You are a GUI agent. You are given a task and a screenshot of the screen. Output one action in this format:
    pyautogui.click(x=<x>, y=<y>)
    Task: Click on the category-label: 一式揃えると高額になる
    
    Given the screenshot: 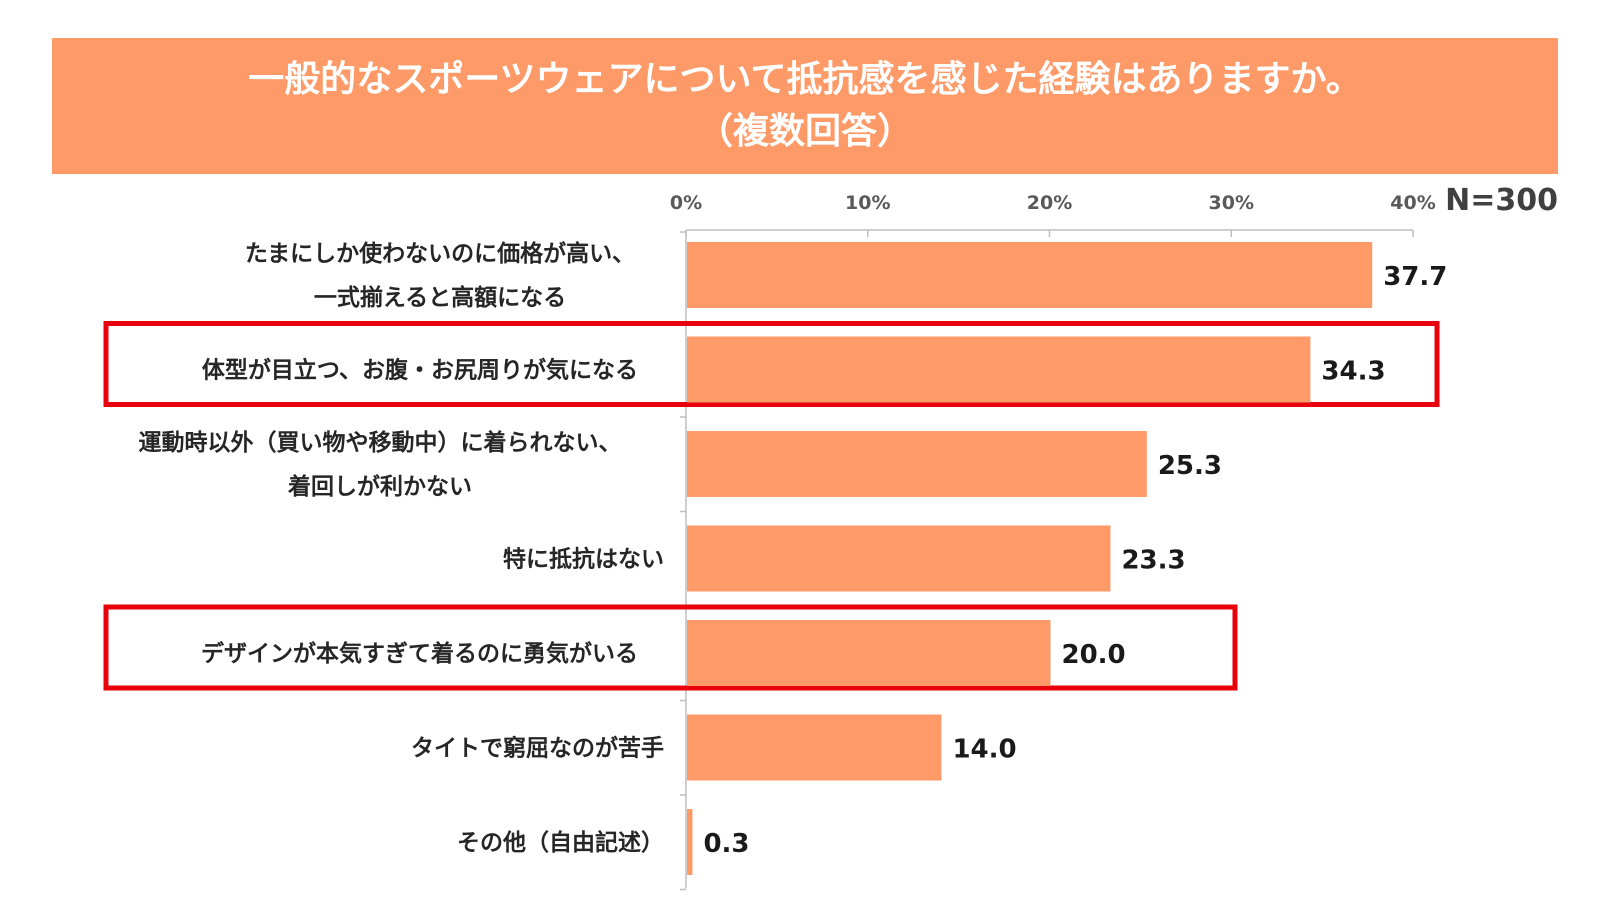 What is the action you would take?
    pyautogui.click(x=440, y=297)
    